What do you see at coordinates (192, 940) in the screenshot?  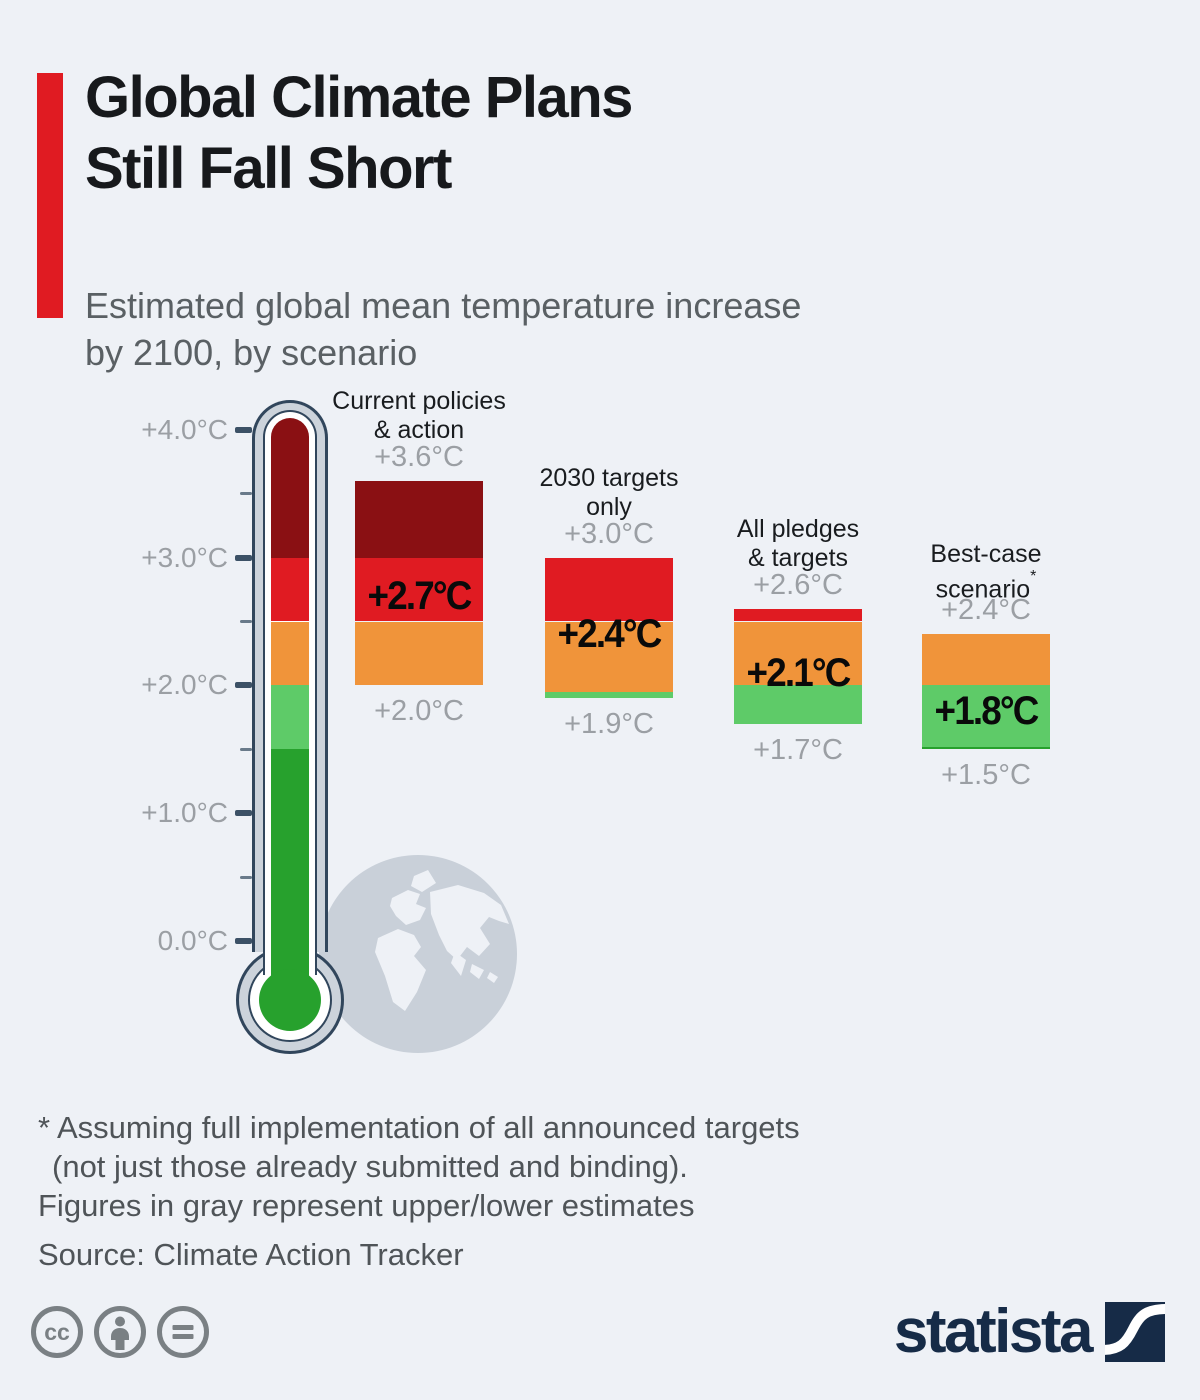 I see `axis-tick-label: 0.0°C` at bounding box center [192, 940].